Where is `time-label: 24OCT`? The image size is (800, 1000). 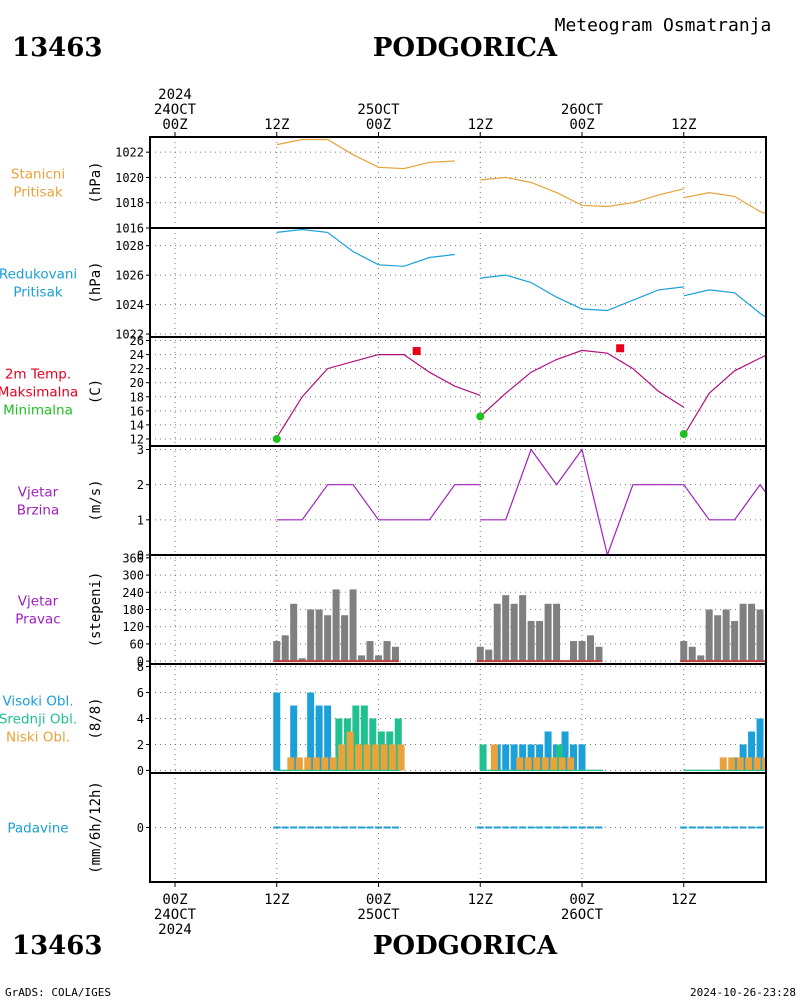 time-label: 24OCT is located at coordinates (175, 110).